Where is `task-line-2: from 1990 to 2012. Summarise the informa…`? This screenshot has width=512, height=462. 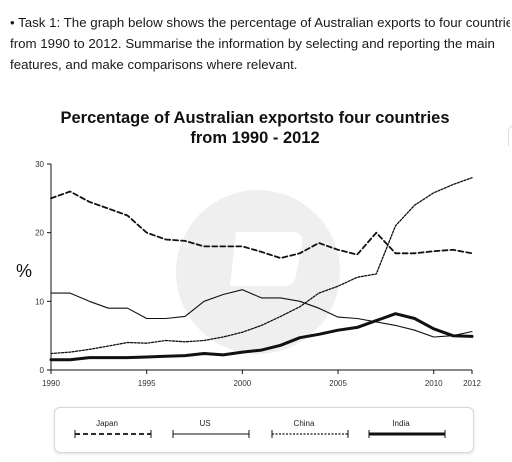 task-line-2: from 1990 to 2012. Summarise the informa… is located at coordinates (252, 43).